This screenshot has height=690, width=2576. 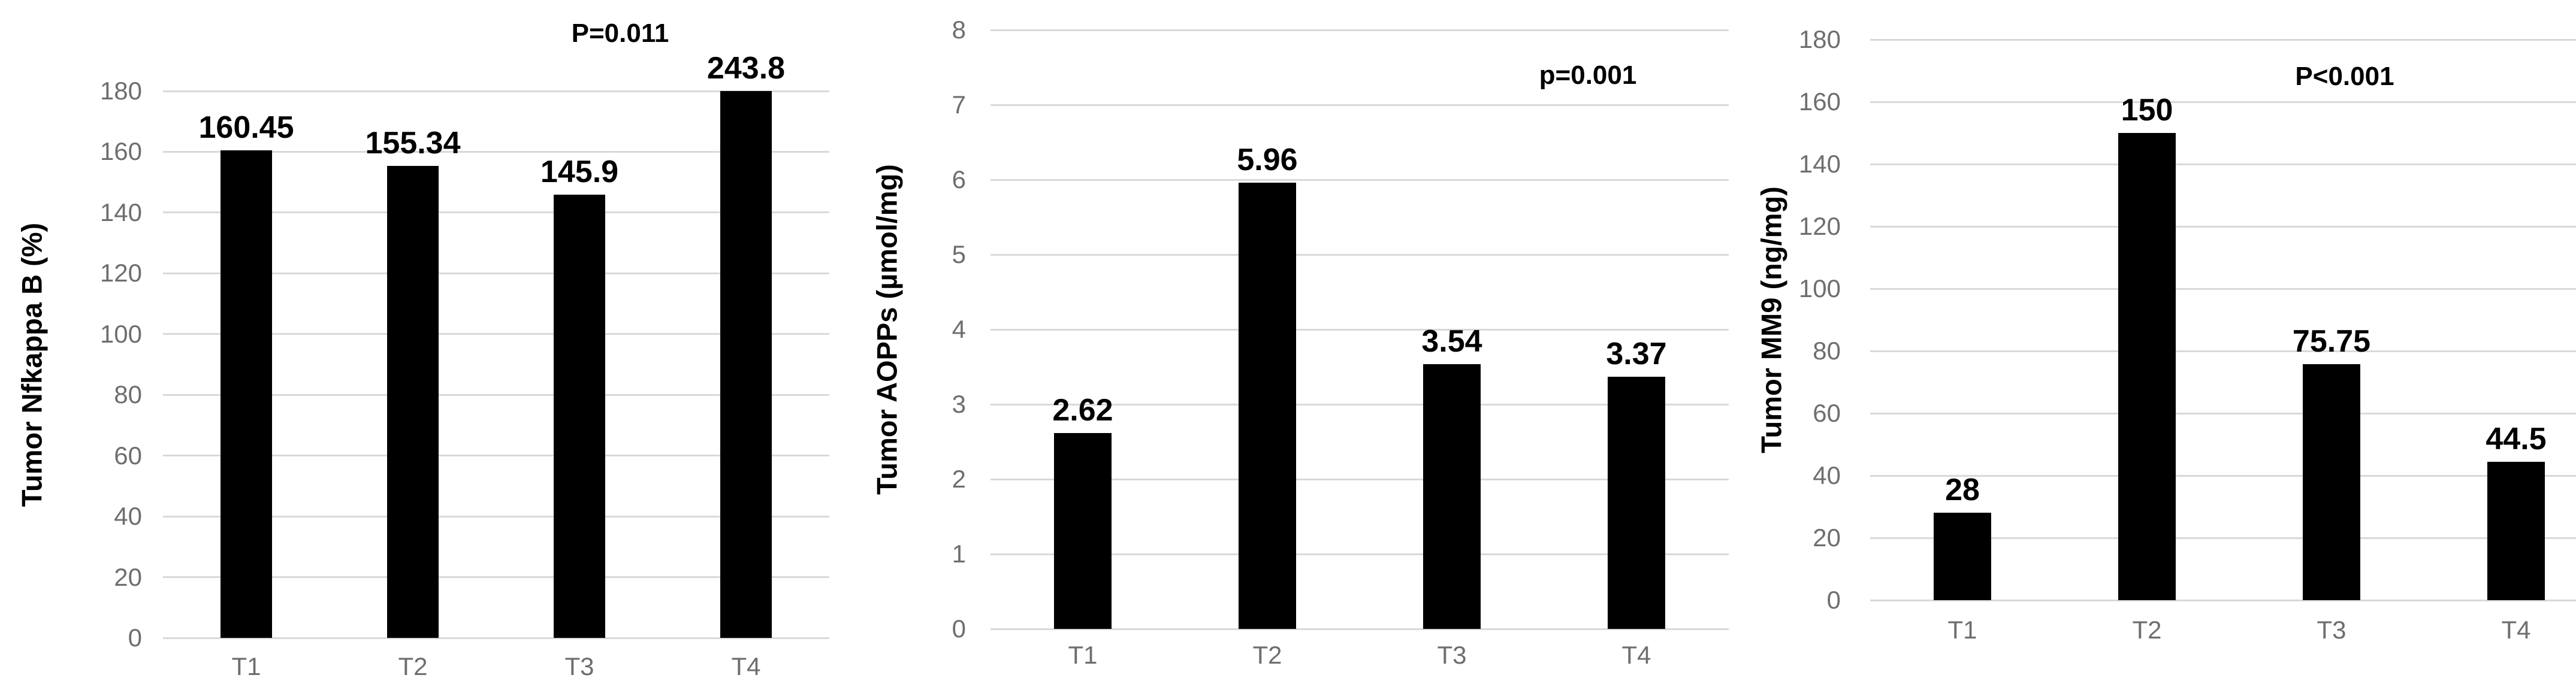 What do you see at coordinates (1588, 75) in the screenshot?
I see `p-value-annotation: p=0.001` at bounding box center [1588, 75].